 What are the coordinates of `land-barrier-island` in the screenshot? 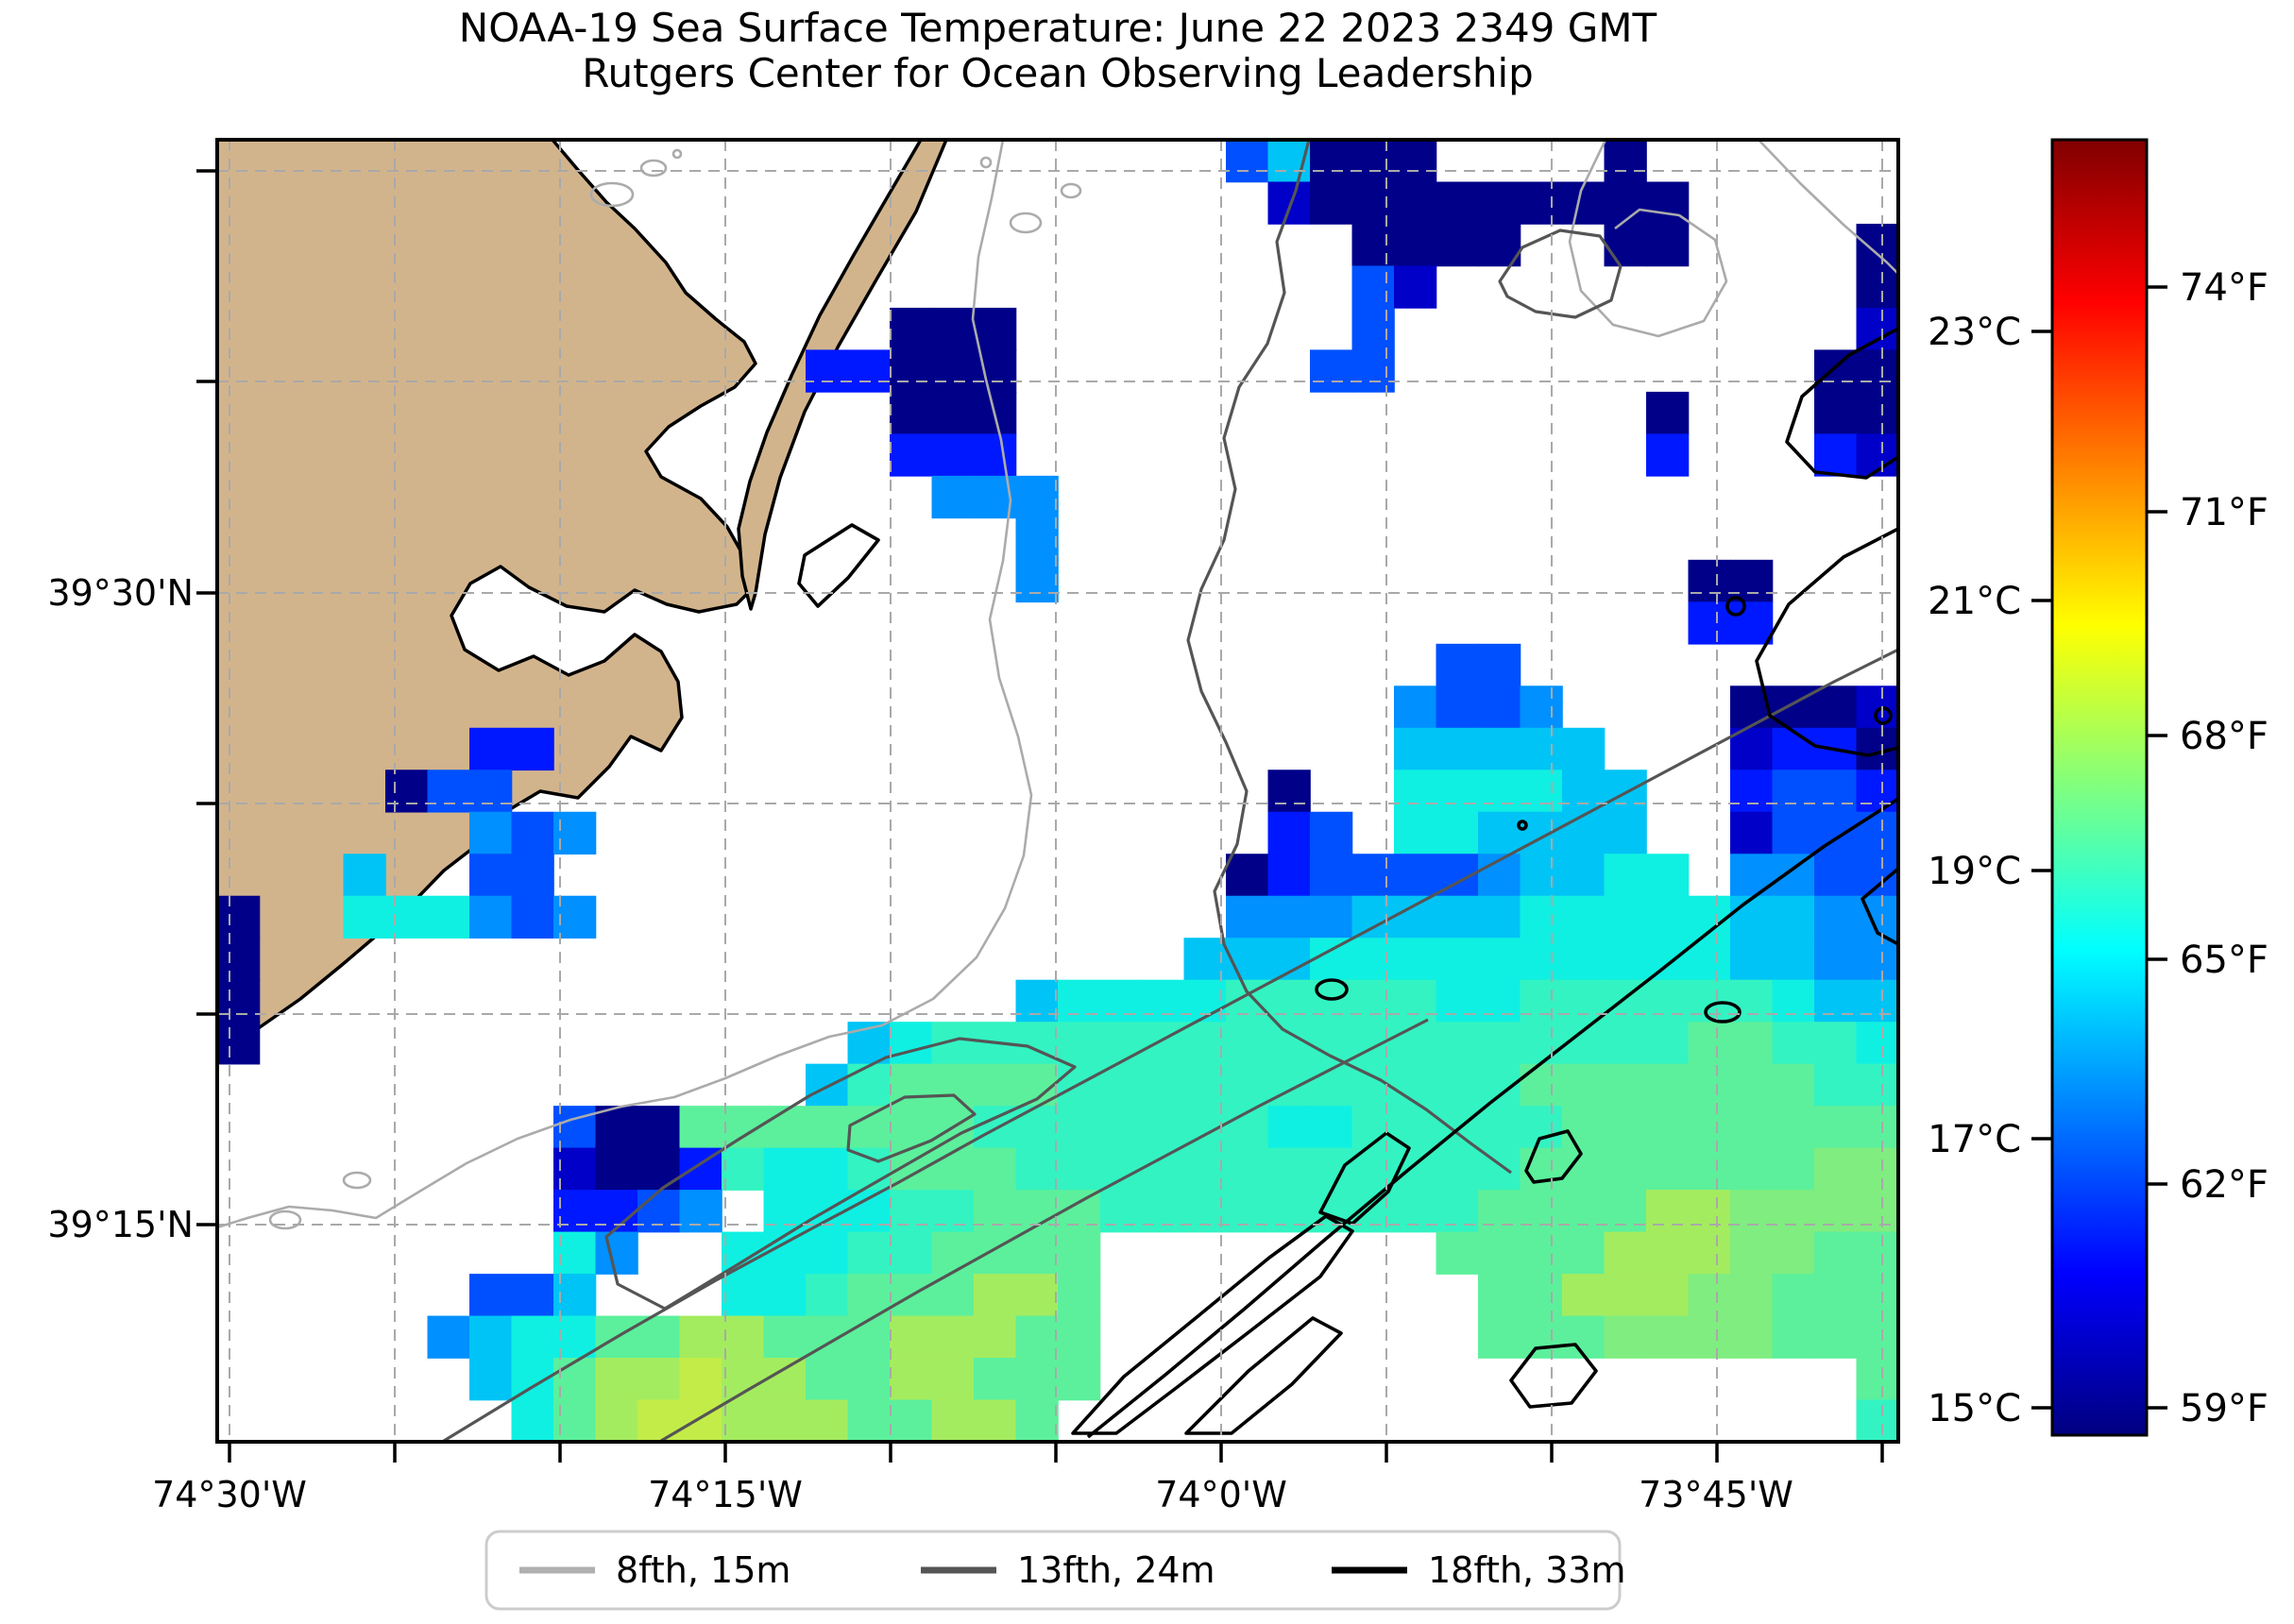 It's located at (842, 375).